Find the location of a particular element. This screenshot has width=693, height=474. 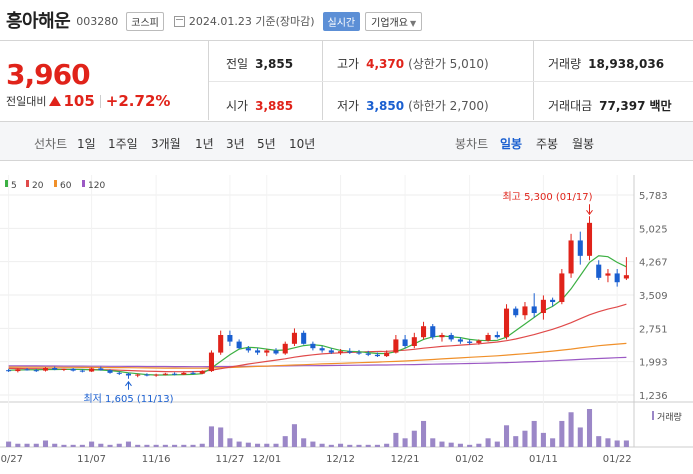

volume-legend-swatch is located at coordinates (653, 415).